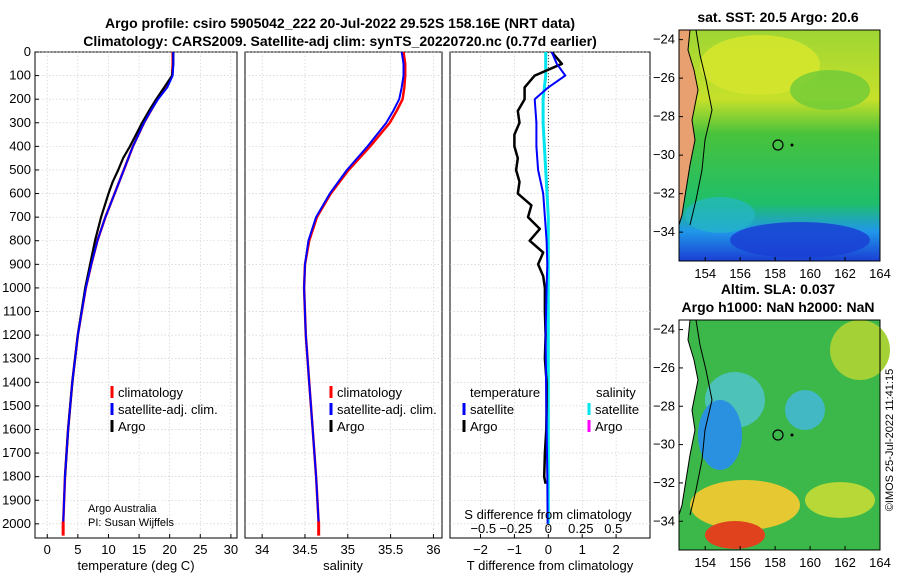 The height and width of the screenshot is (580, 900). What do you see at coordinates (16, 358) in the screenshot?
I see `depth-tick-label: 1300` at bounding box center [16, 358].